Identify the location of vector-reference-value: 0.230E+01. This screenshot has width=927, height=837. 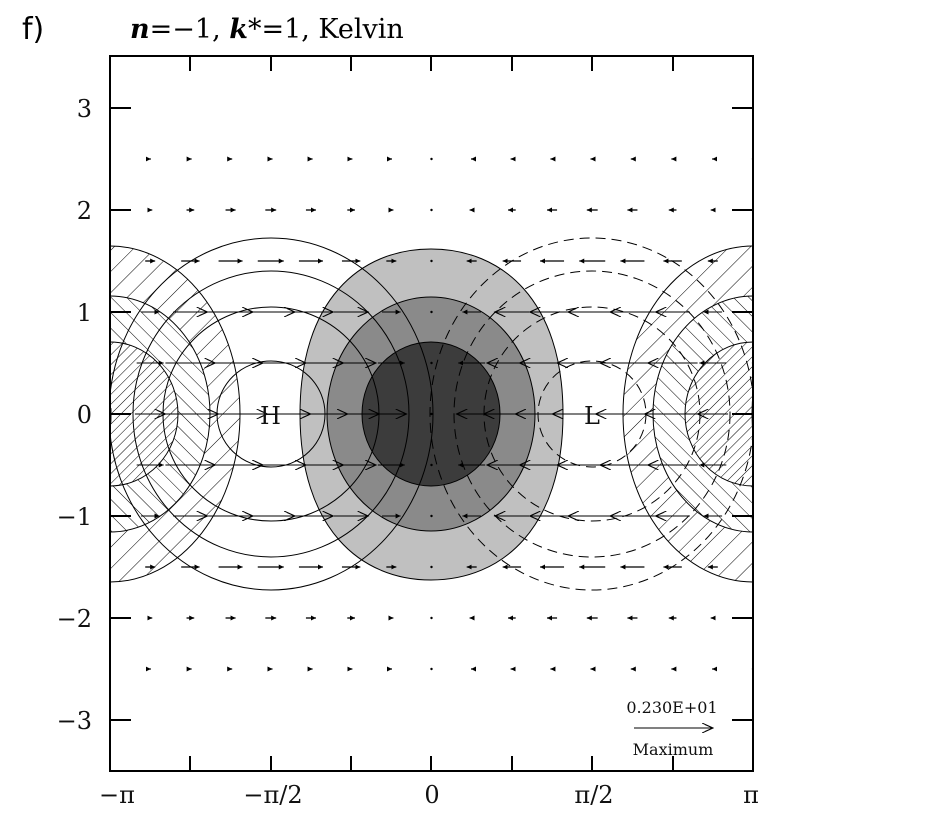
(671, 707).